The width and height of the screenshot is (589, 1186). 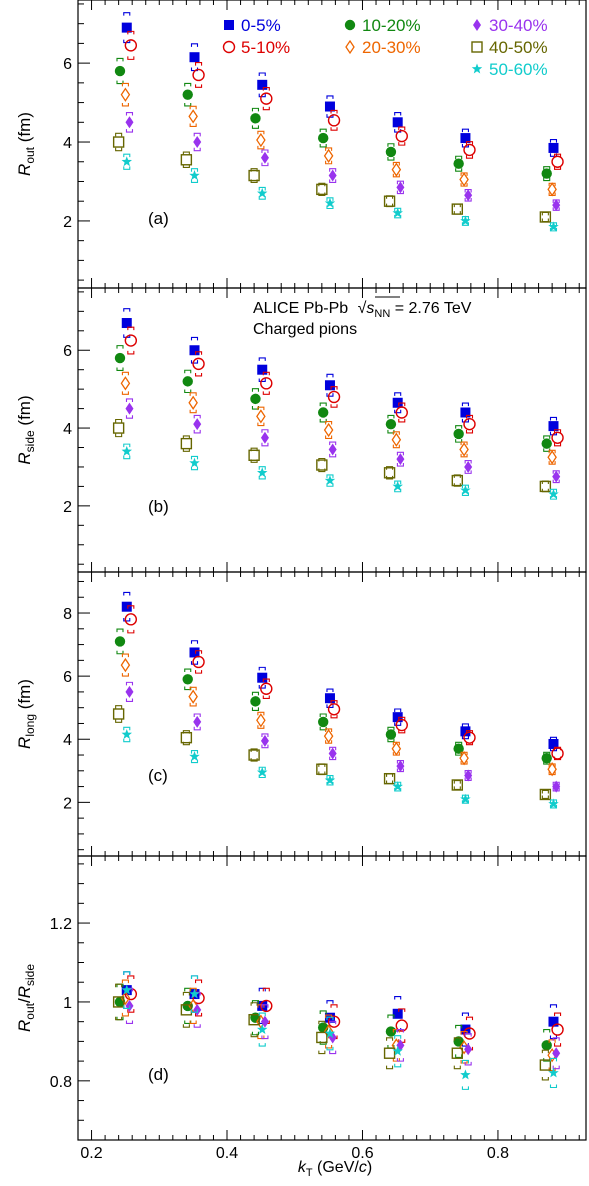 I want to click on x-tick-label: 0.6, so click(x=362, y=1153).